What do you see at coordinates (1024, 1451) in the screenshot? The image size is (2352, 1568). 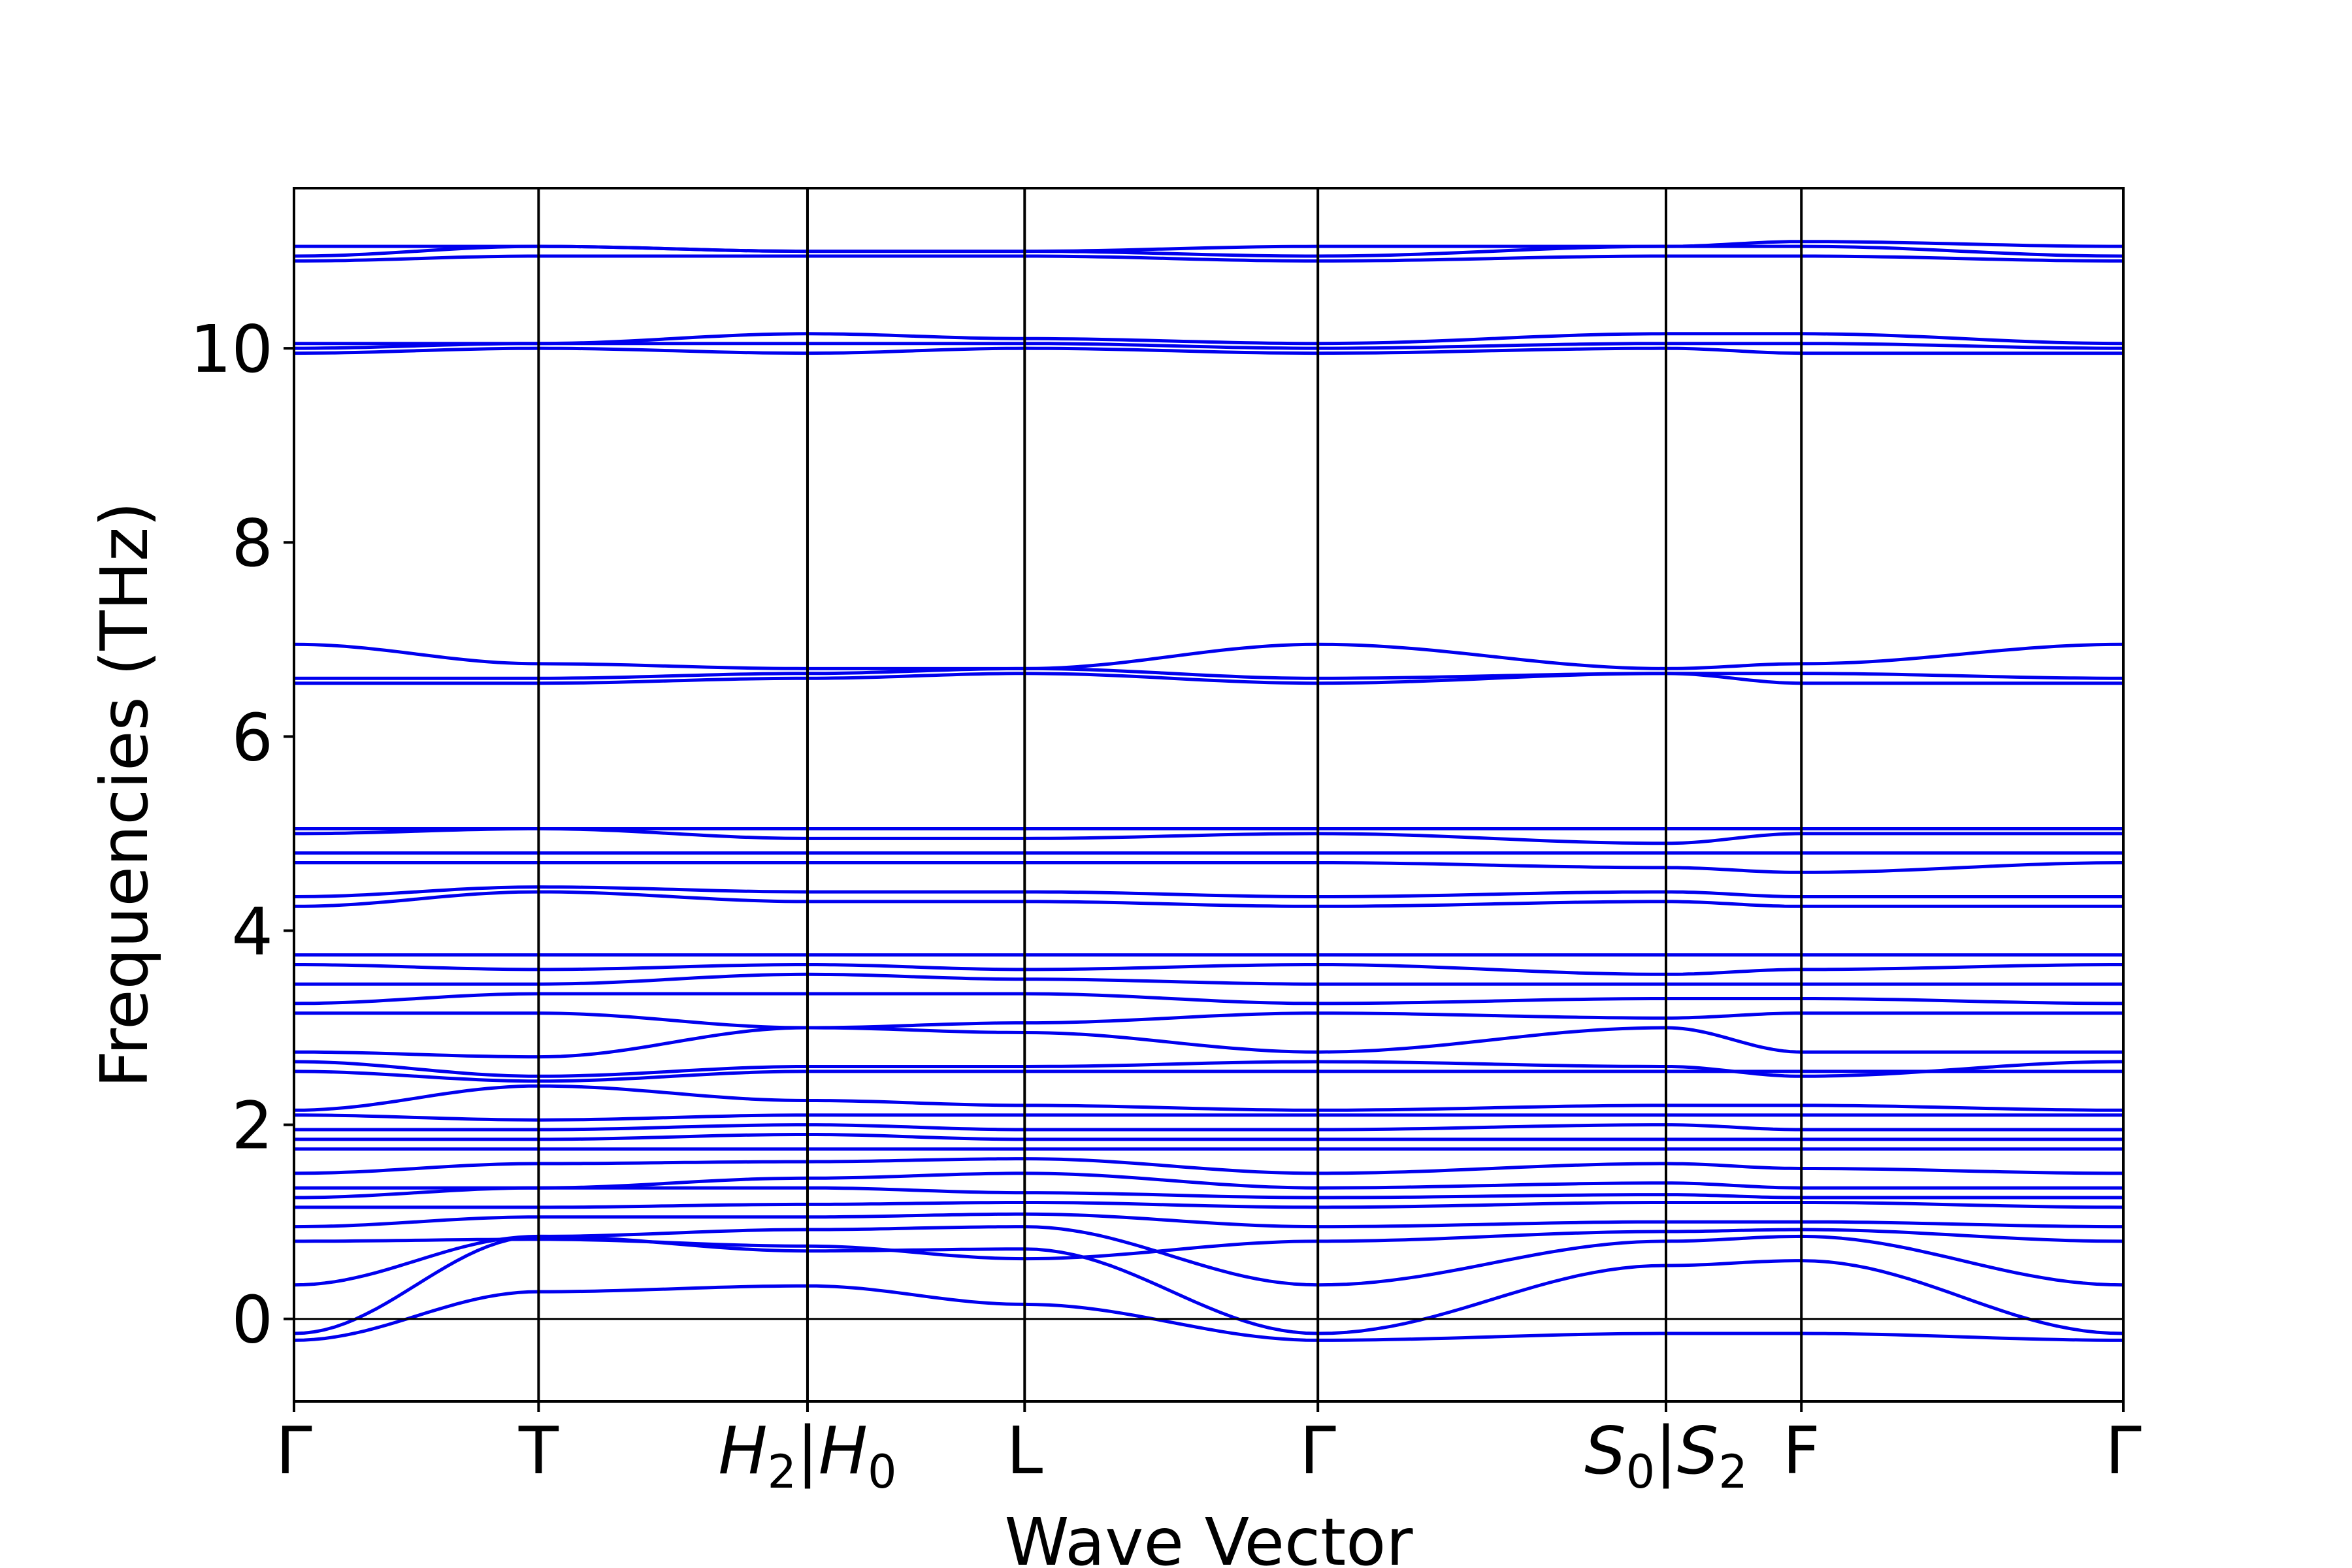 I see `x-tick-label: L` at bounding box center [1024, 1451].